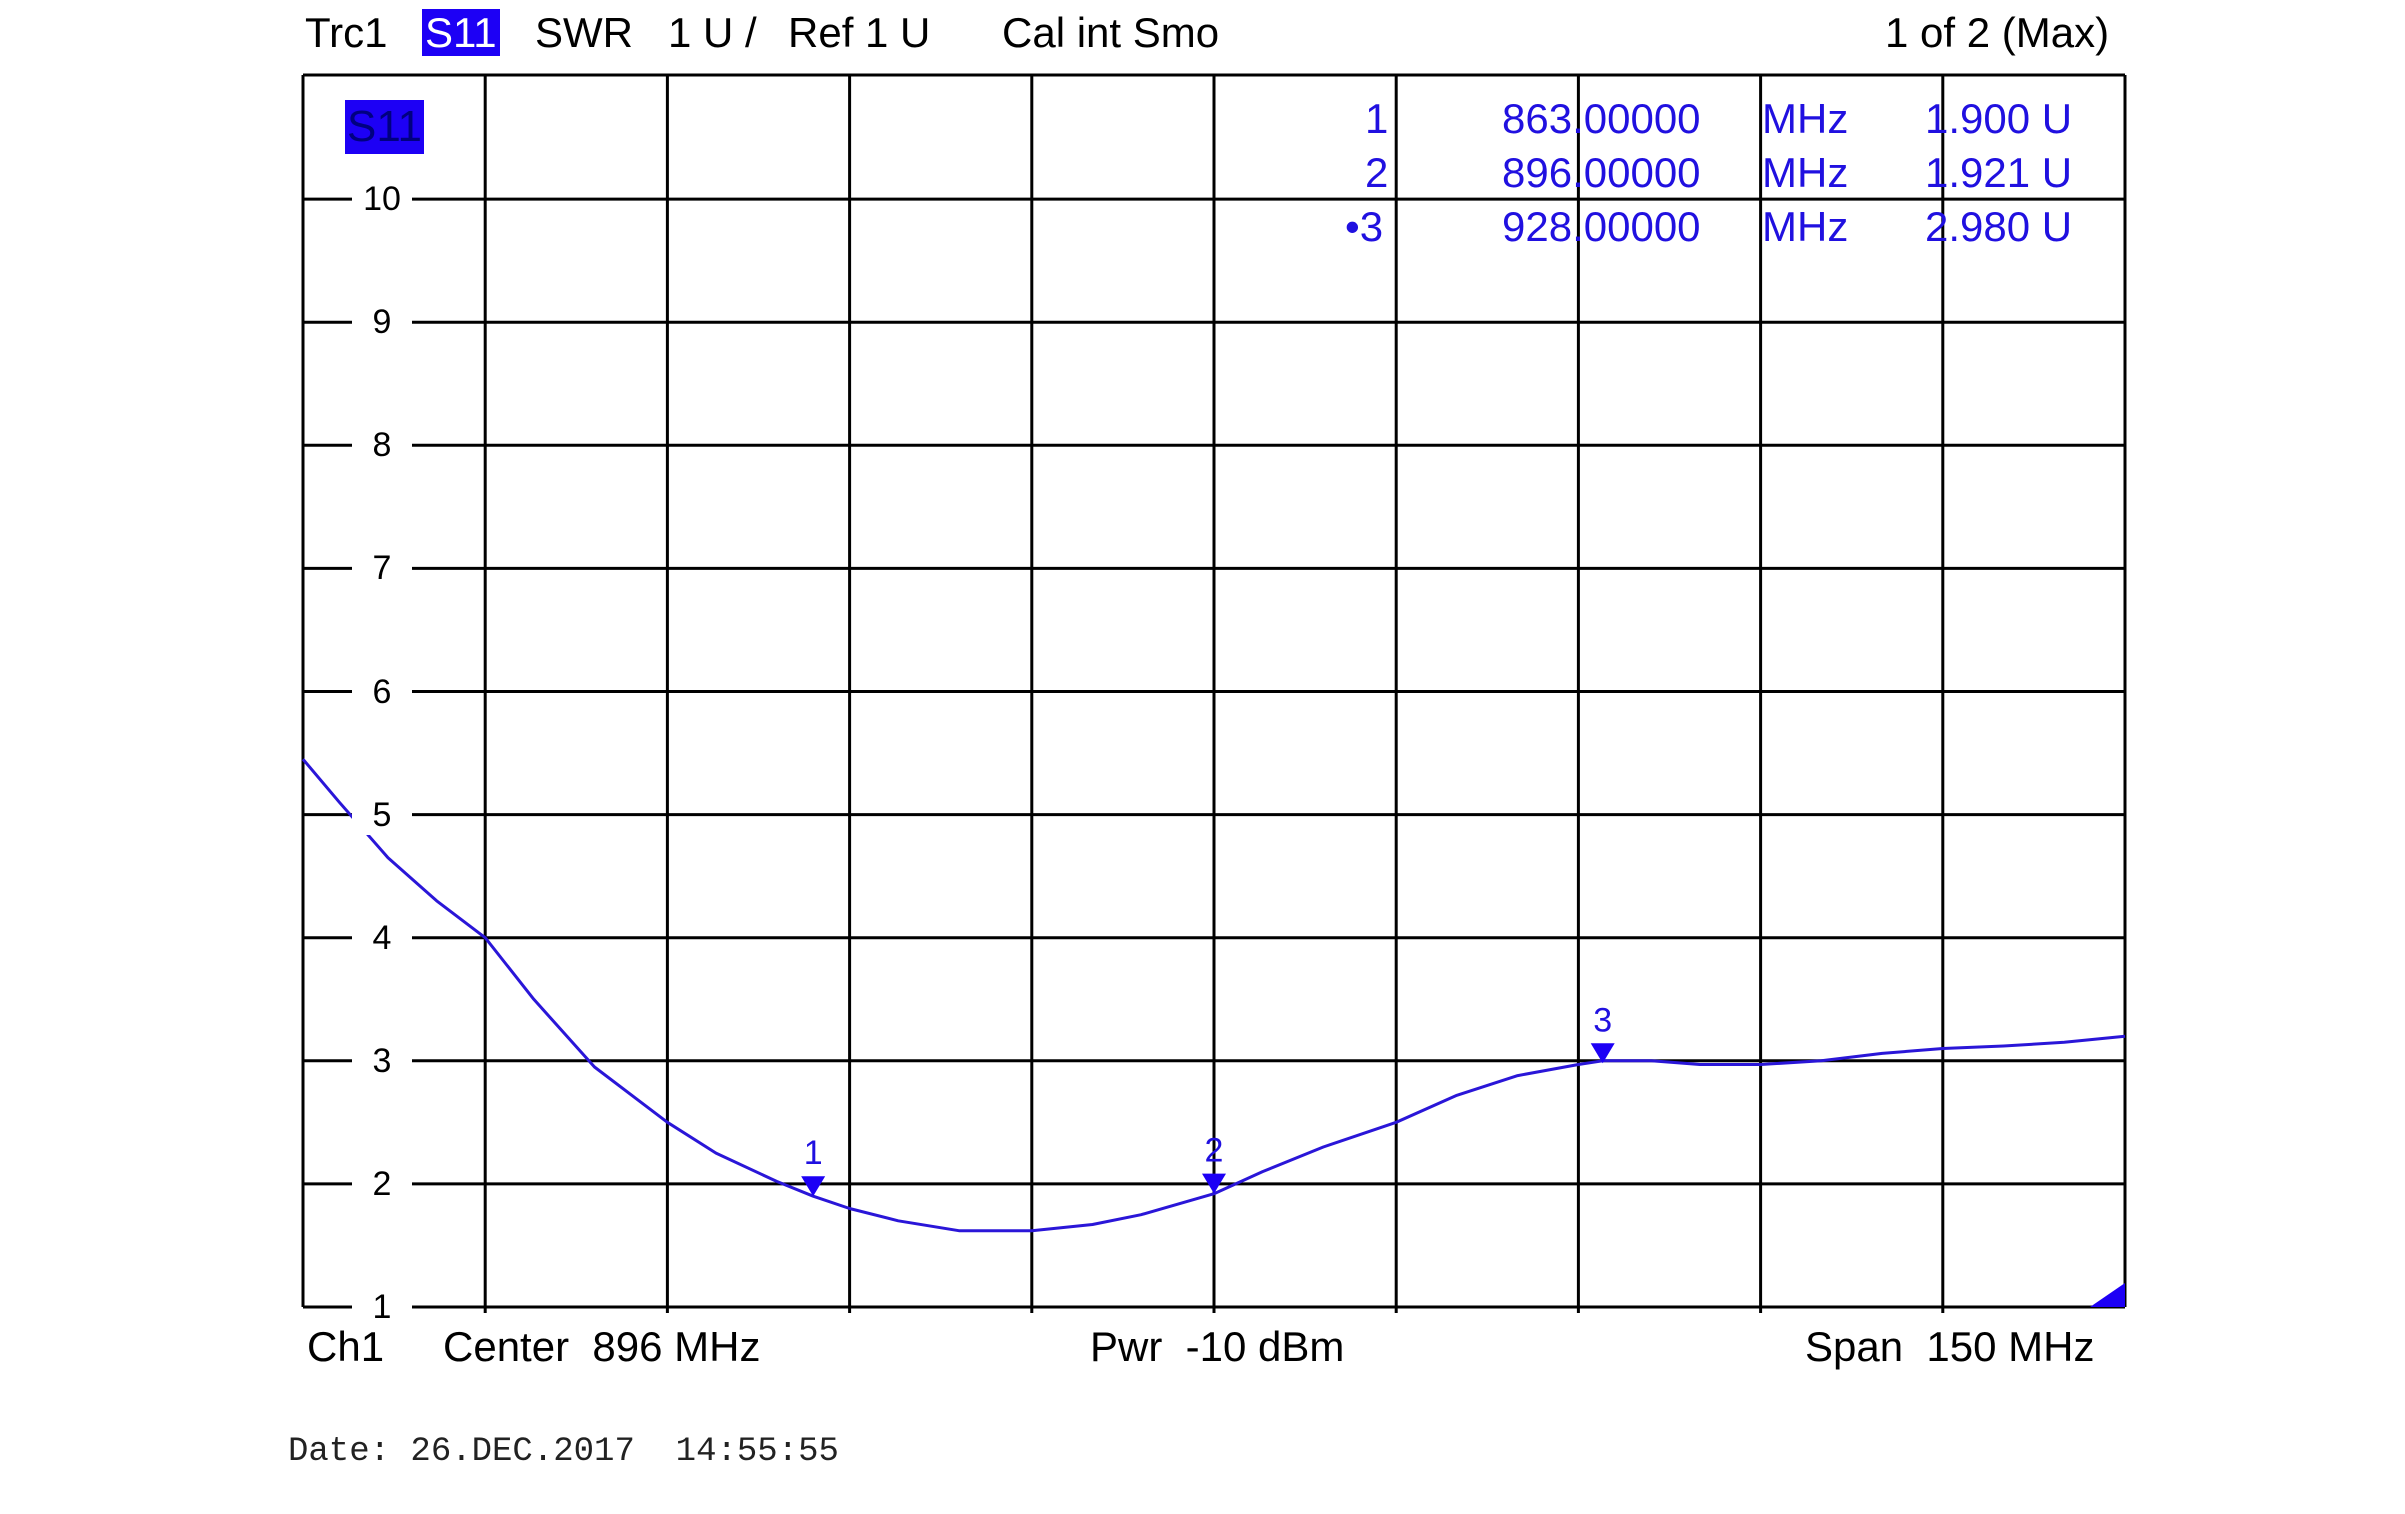  What do you see at coordinates (1377, 118) in the screenshot?
I see `marker-id: 1` at bounding box center [1377, 118].